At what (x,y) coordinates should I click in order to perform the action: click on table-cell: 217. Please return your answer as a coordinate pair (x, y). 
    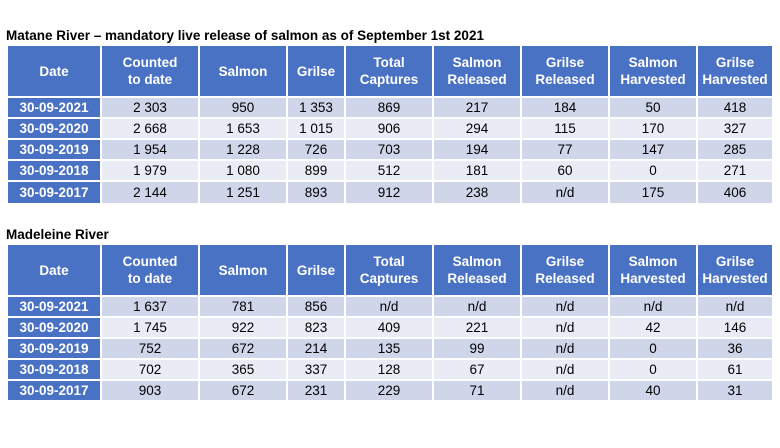
    Looking at the image, I should click on (477, 107).